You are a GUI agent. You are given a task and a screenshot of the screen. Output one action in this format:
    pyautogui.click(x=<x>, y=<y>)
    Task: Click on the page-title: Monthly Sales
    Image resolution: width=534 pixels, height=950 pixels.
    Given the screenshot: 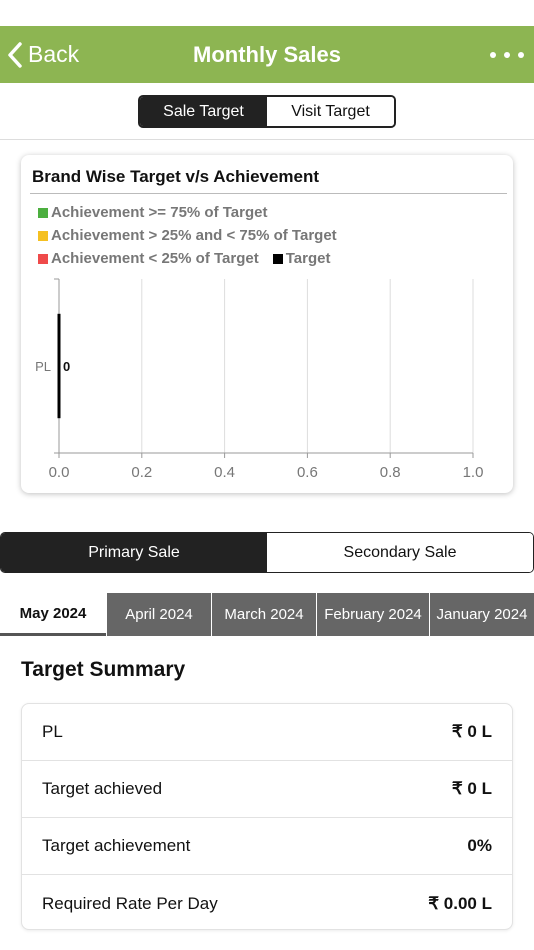 What is the action you would take?
    pyautogui.click(x=267, y=54)
    